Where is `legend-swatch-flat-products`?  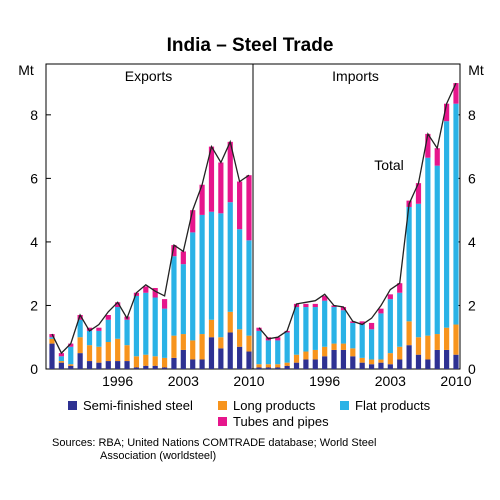 legend-swatch-flat-products is located at coordinates (344, 405).